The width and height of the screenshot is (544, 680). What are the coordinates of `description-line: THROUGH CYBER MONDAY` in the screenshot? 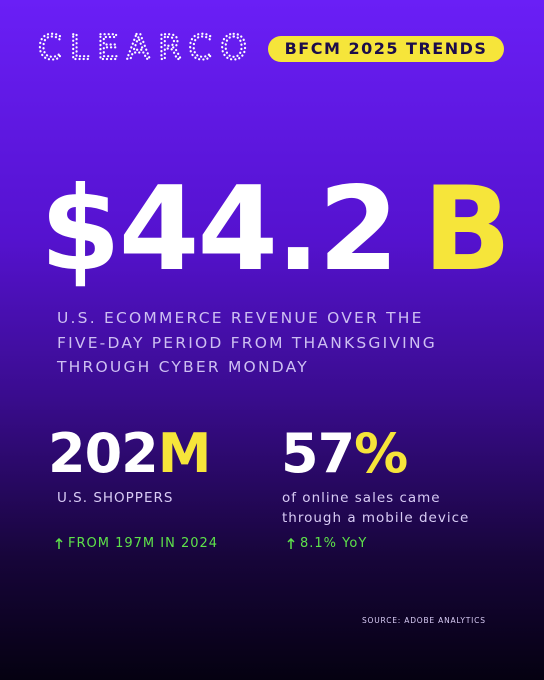 It's located at (183, 367).